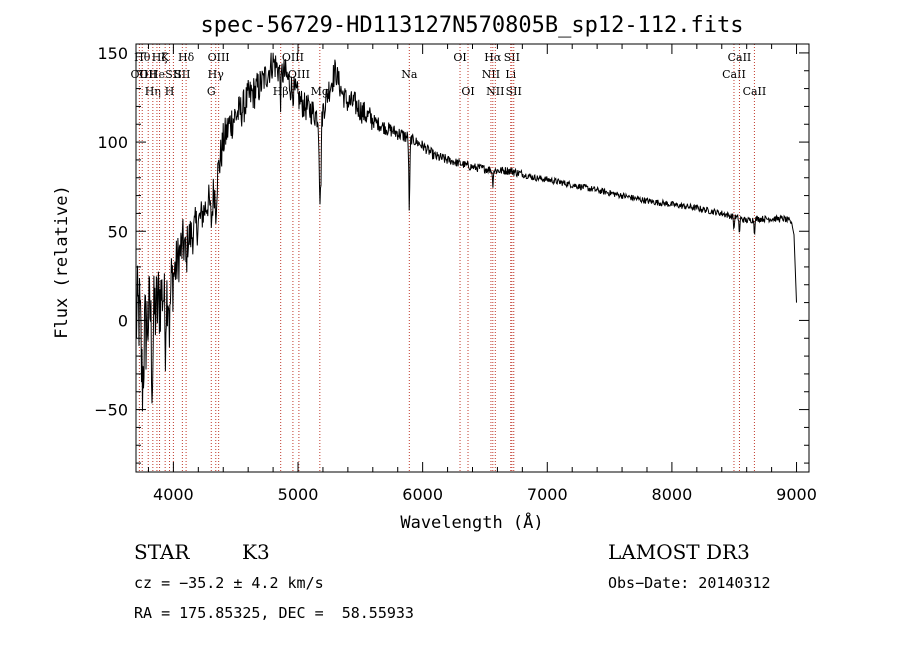 This screenshot has width=900, height=649. What do you see at coordinates (162, 552) in the screenshot?
I see `object-class: STAR` at bounding box center [162, 552].